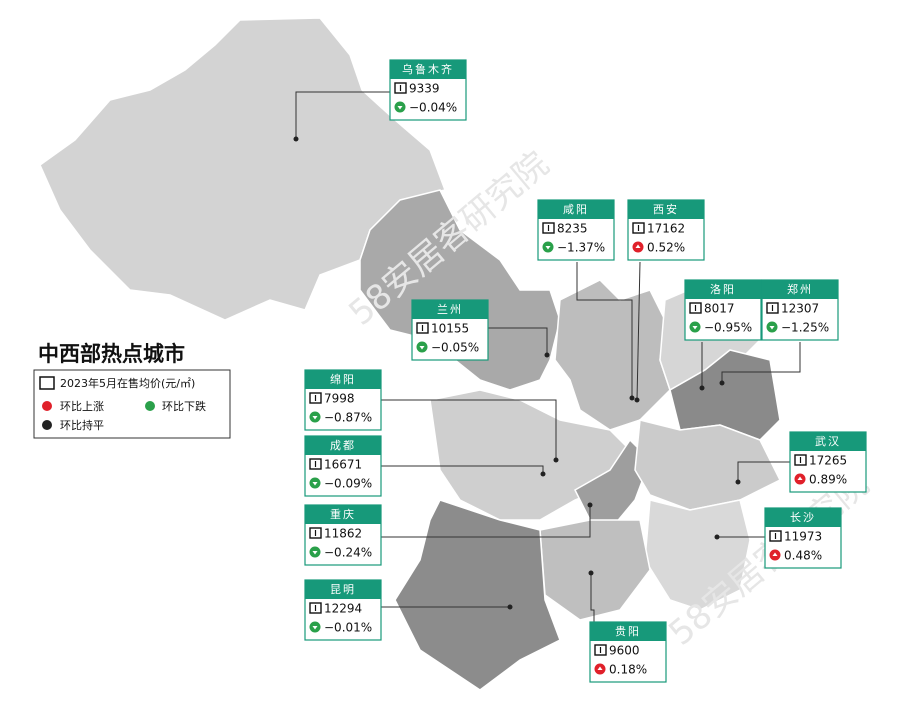  Describe the element at coordinates (408, 610) in the screenshot. I see `city-label: 昆明 12294 −0.01%` at that location.